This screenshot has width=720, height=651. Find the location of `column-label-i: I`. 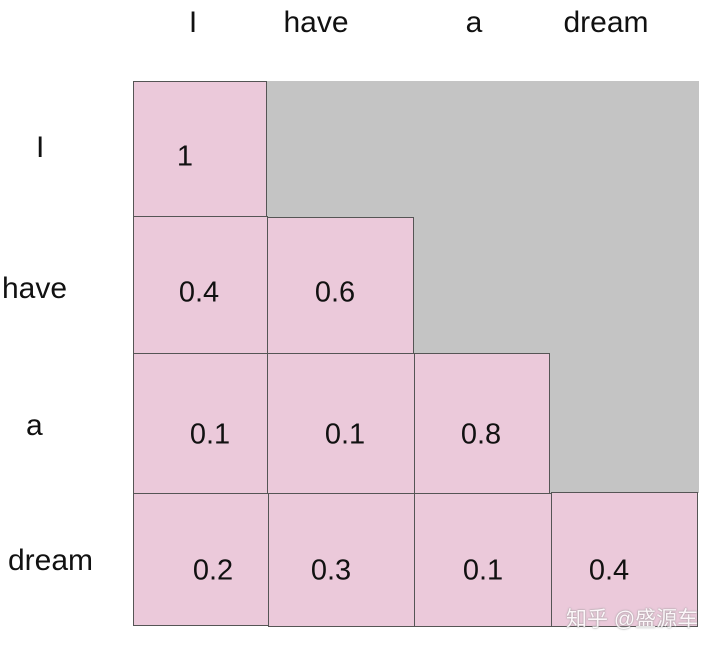

column-label-i: I is located at coordinates (193, 22).